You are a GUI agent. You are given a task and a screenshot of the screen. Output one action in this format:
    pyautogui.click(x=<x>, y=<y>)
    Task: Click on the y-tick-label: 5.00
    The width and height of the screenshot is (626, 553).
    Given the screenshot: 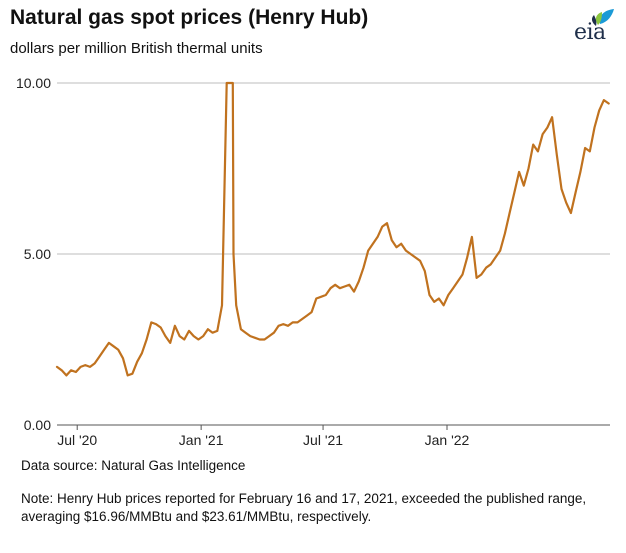 What is the action you would take?
    pyautogui.click(x=37, y=254)
    